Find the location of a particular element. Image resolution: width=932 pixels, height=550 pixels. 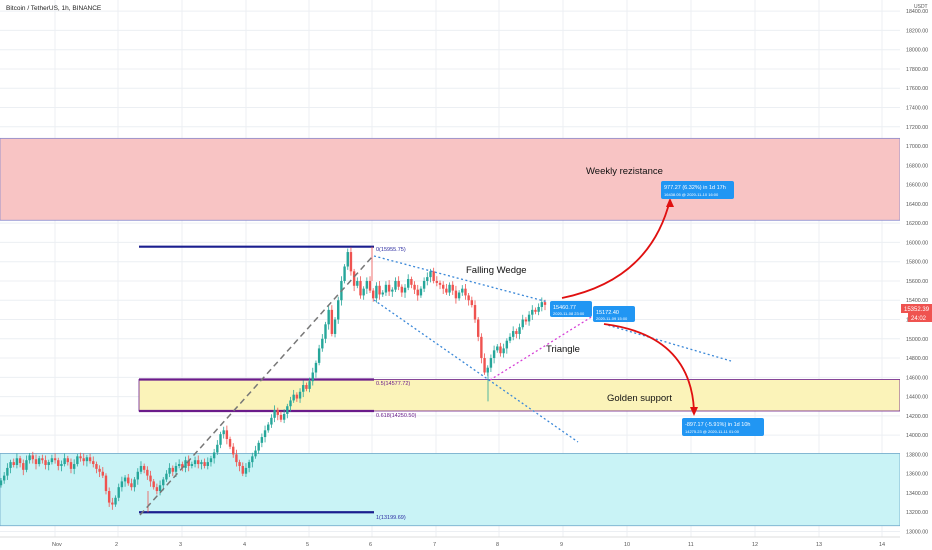

falling-wedge-label: Falling Wedge is located at coordinates (496, 270).